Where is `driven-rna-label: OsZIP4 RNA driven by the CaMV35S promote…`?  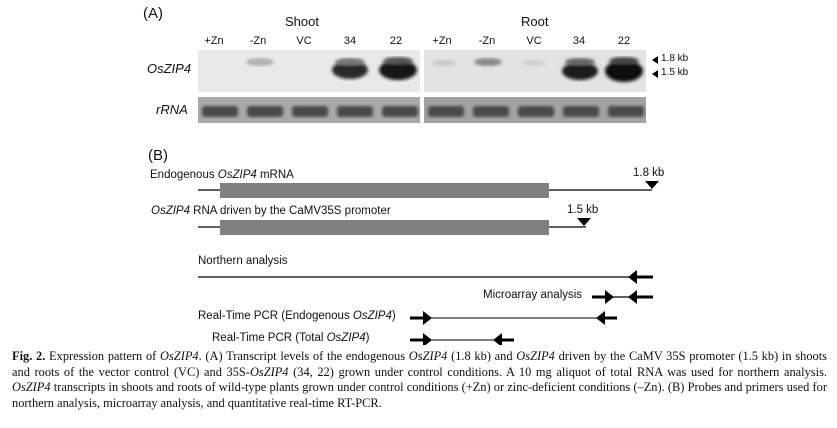
driven-rna-label: OsZIP4 RNA driven by the CaMV35S promote… is located at coordinates (271, 211).